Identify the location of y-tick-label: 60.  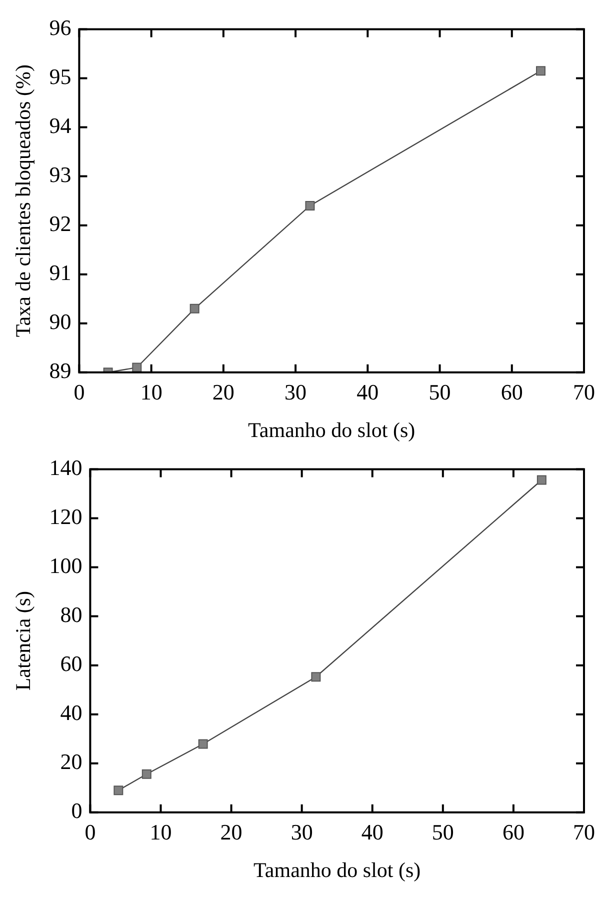
(71, 663).